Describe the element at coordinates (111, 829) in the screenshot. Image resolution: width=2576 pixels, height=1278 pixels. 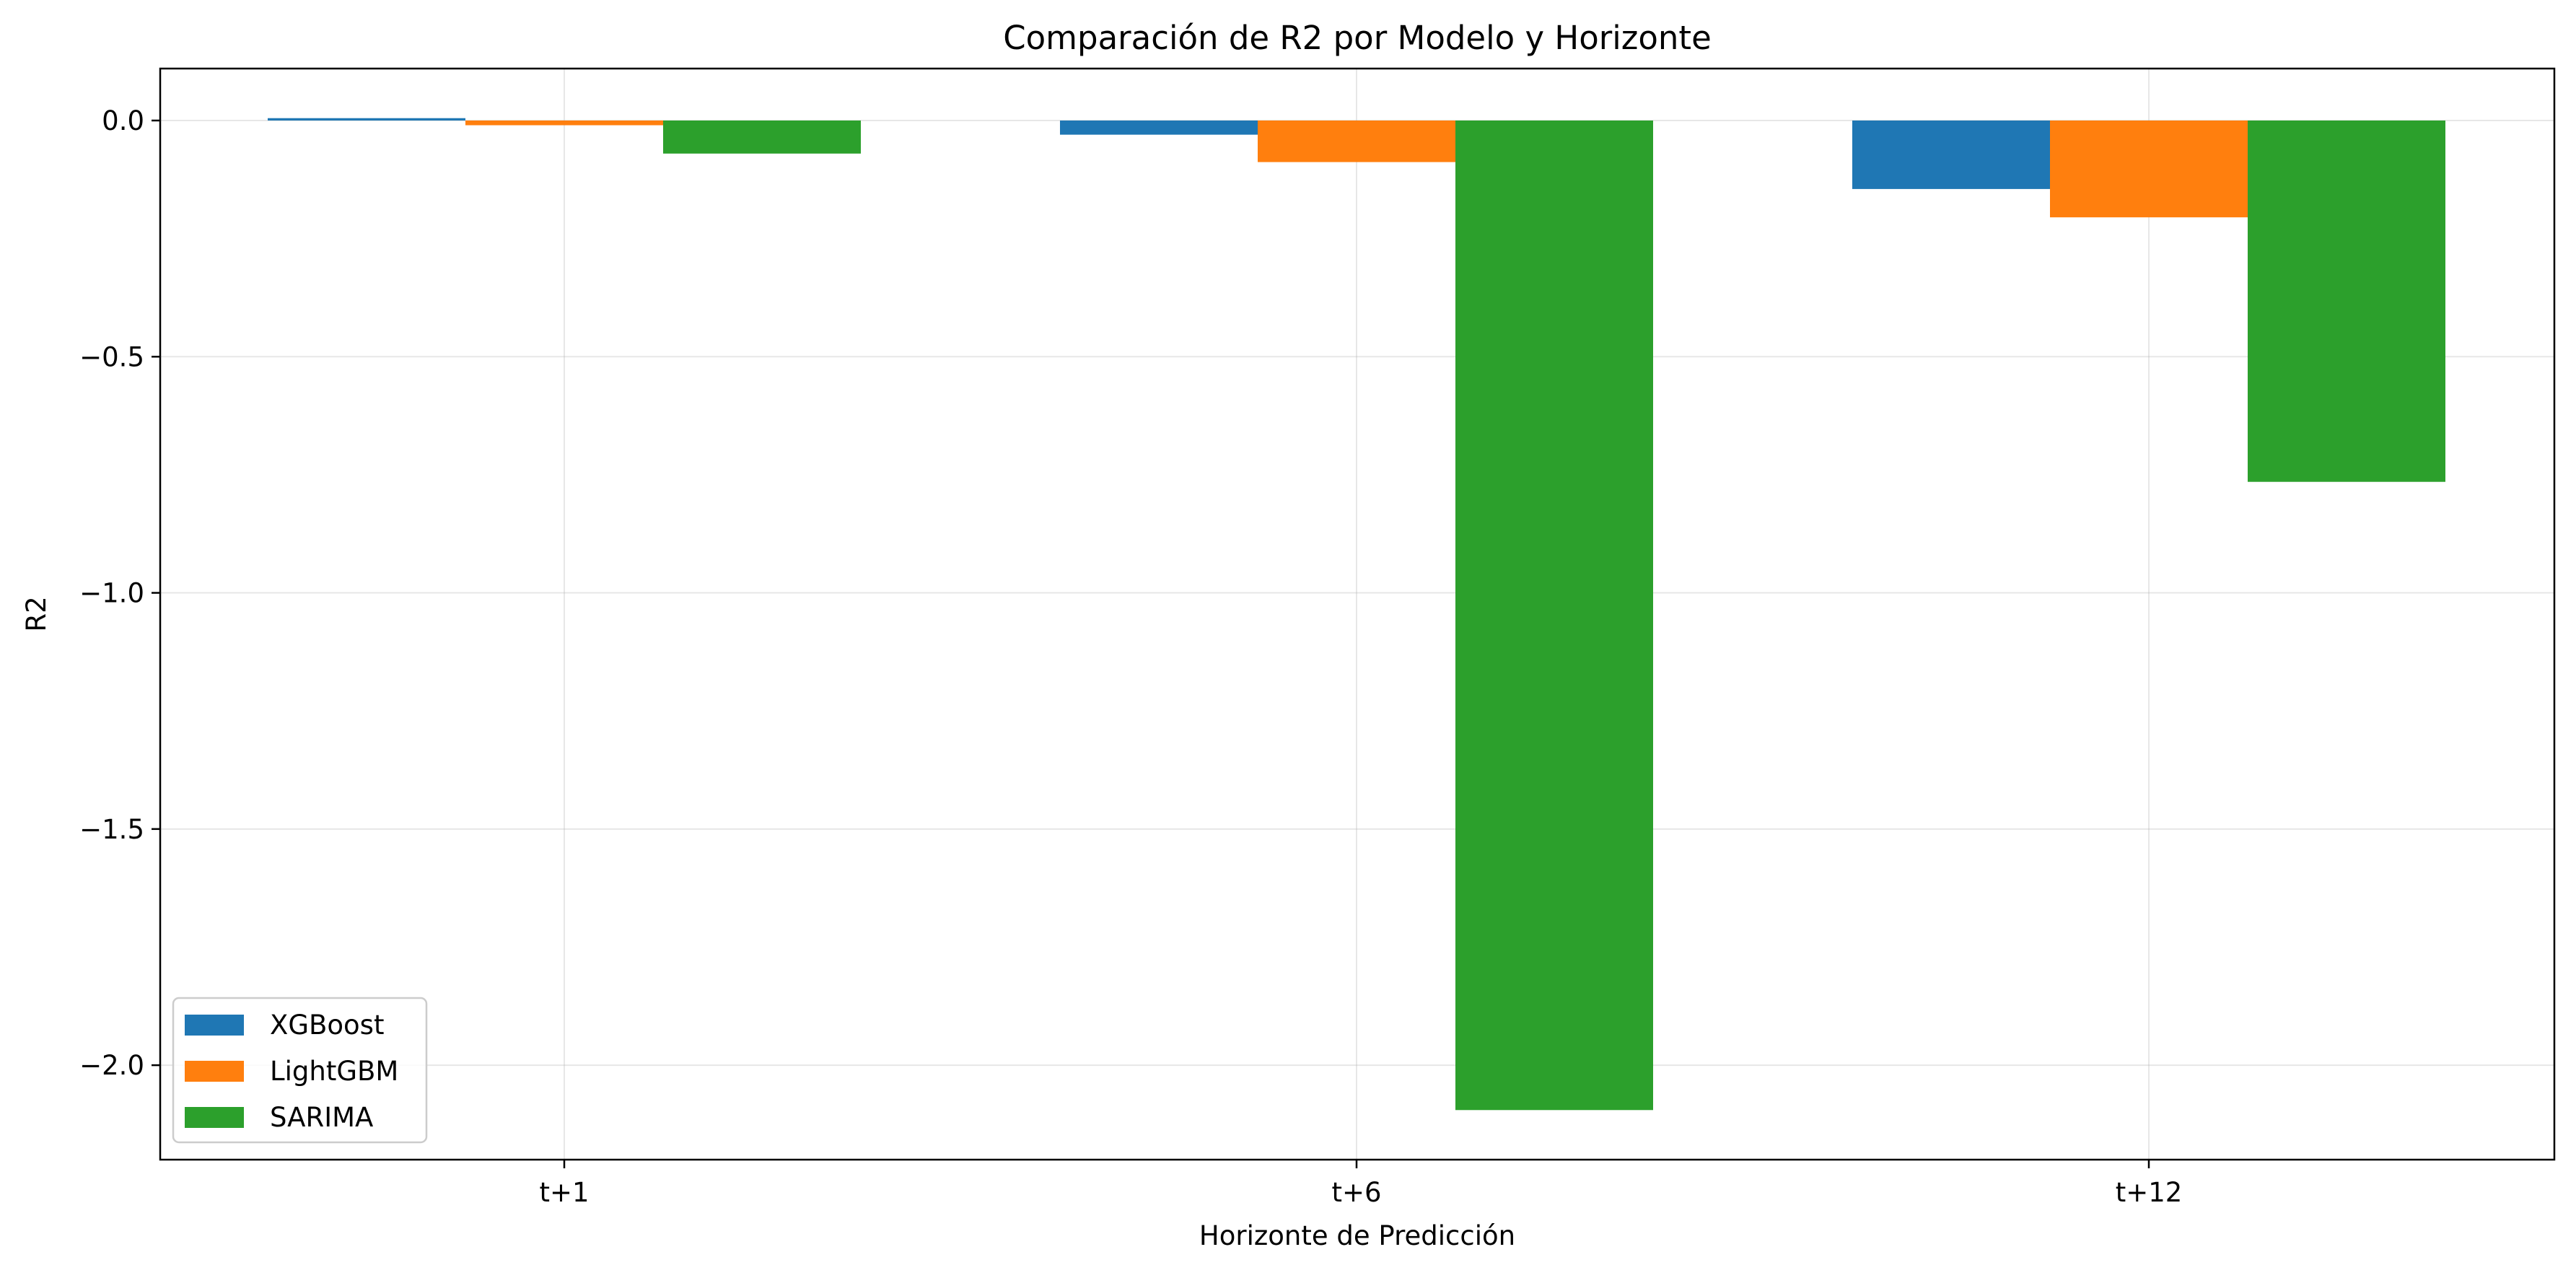
I see `y-tick-label: −1.5` at that location.